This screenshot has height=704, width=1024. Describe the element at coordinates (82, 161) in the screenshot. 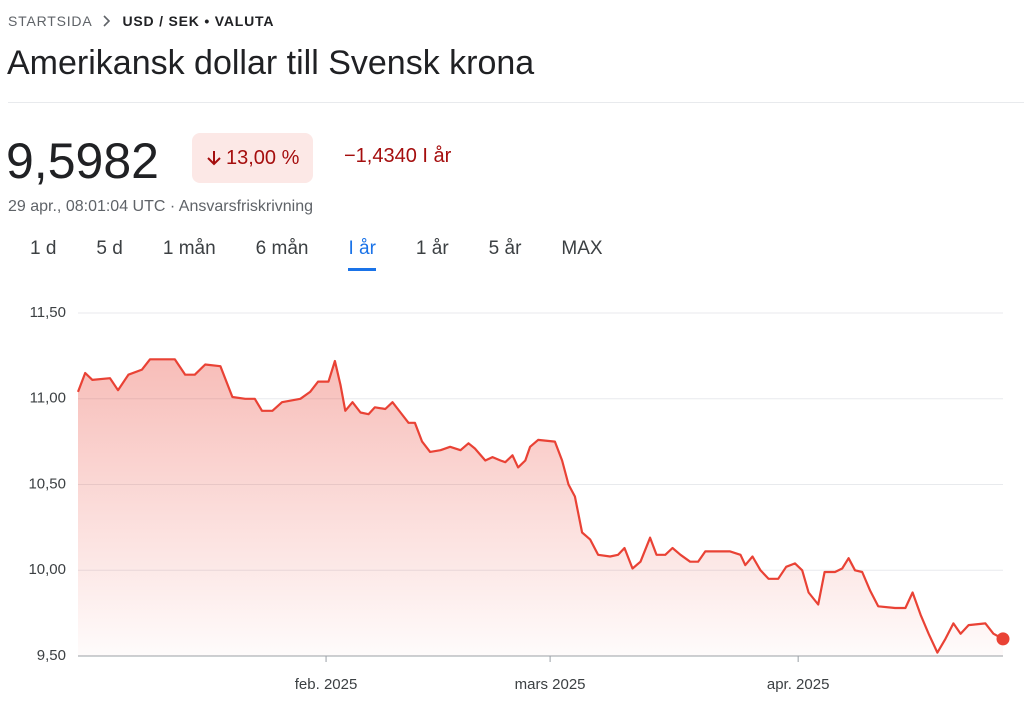

I see `price: 9,5982` at that location.